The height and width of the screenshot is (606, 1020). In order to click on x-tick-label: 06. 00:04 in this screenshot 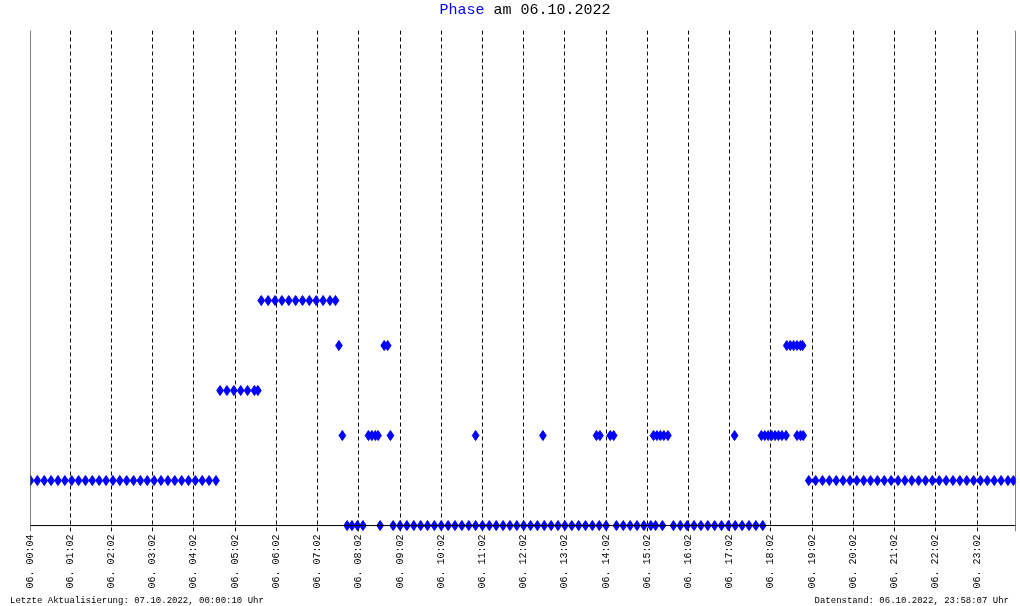, I will do `click(30, 561)`.